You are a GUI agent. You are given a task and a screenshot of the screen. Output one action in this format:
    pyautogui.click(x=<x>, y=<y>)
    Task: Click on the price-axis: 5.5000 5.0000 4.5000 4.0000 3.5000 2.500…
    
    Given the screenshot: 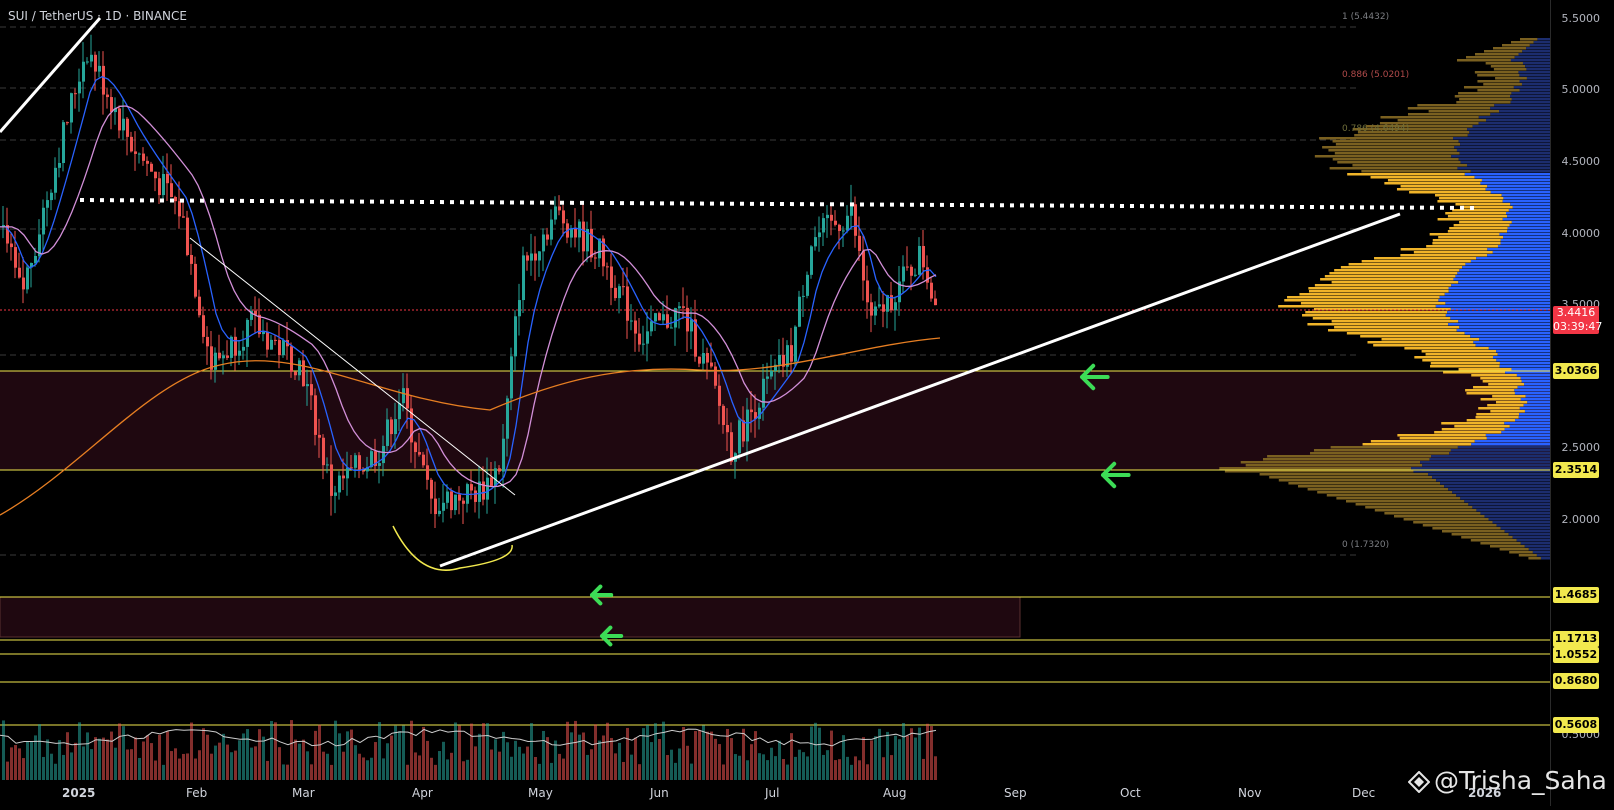 What is the action you would take?
    pyautogui.click(x=1582, y=403)
    